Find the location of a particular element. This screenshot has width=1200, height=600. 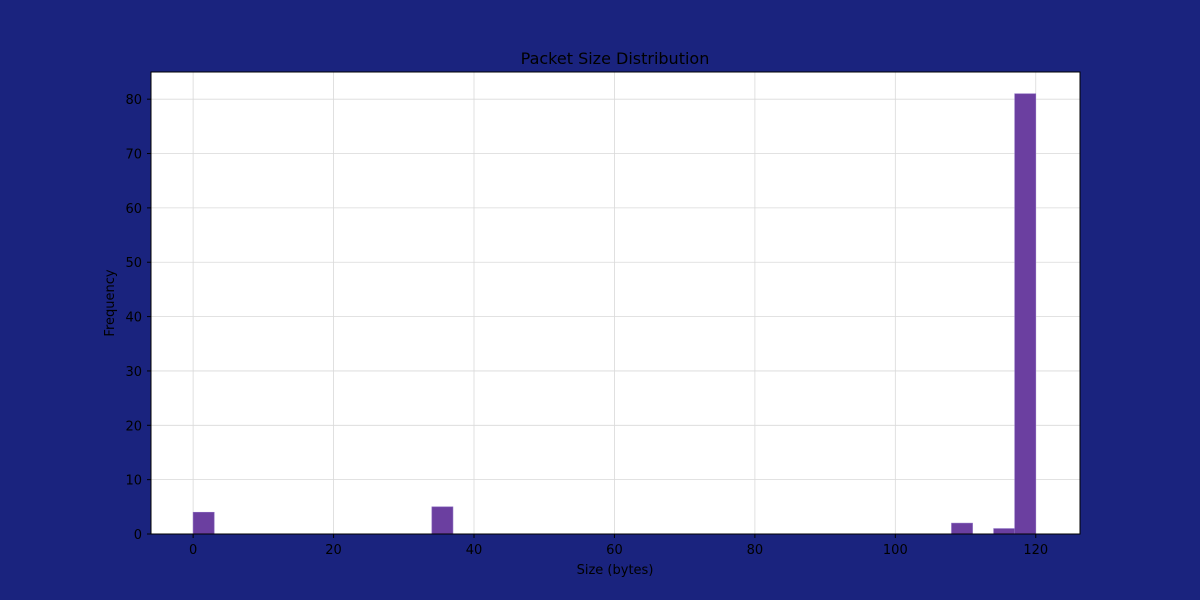

y-tick-label: 80 is located at coordinates (133, 100).